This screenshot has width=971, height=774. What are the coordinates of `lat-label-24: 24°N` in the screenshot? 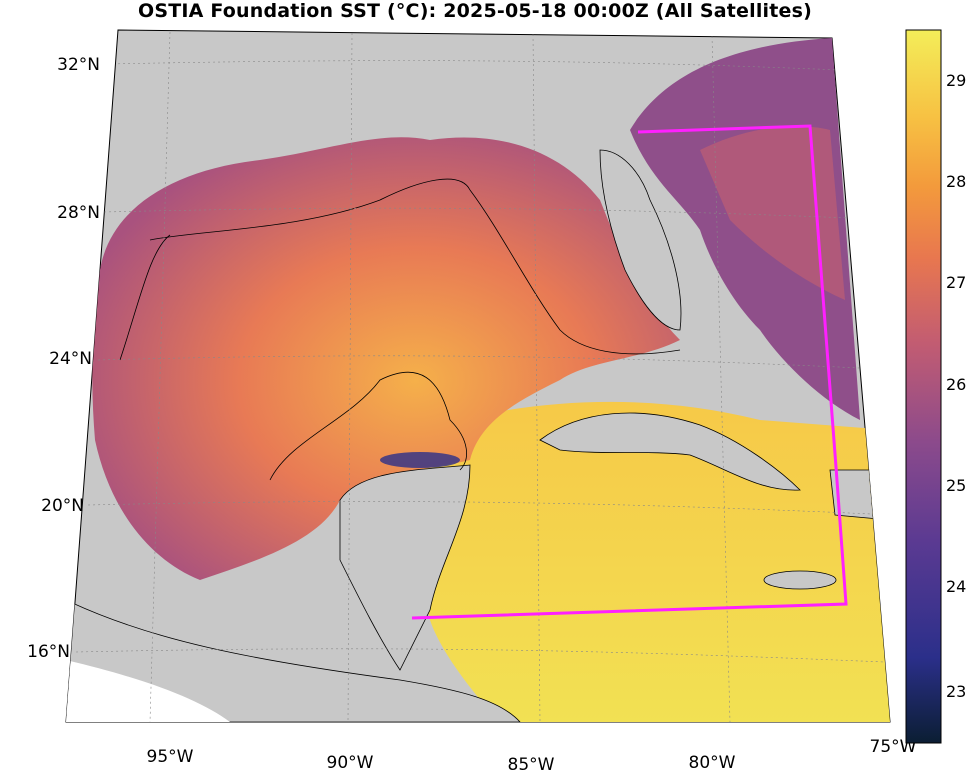 It's located at (70, 359).